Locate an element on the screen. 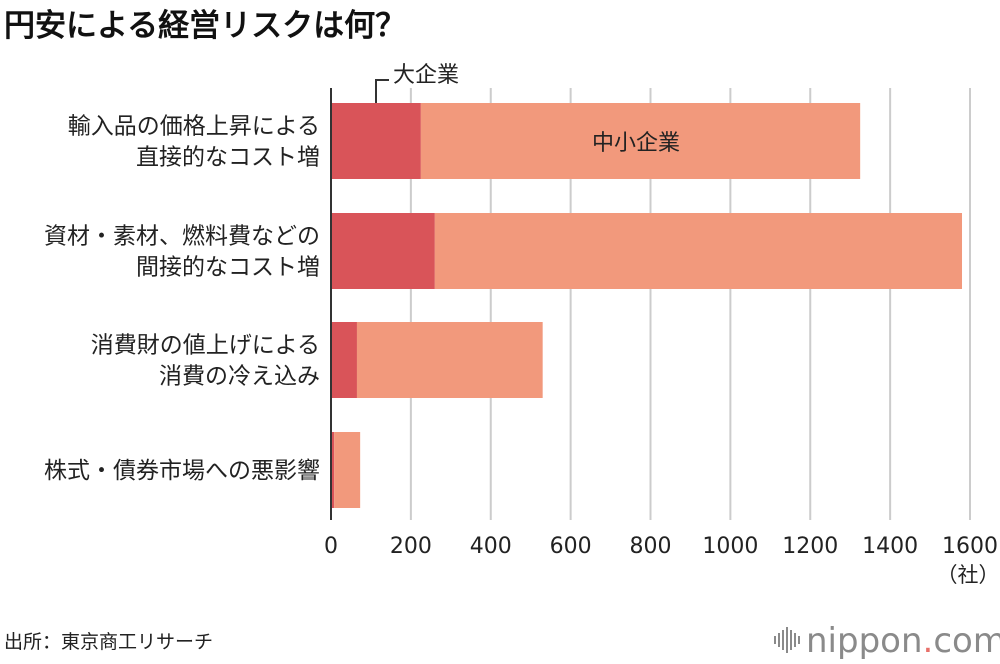 This screenshot has height=664, width=1000. x-unit-label: （社） is located at coordinates (968, 575).